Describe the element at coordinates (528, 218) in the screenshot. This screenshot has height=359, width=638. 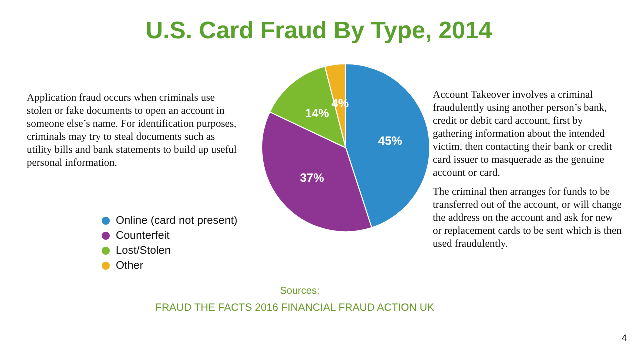
I see `text: The criminal then arranges for funds to be transferred out of the account, or will change the address on the account and ask for new or replacement cards to be sent which is then used fraudulently.` at that location.